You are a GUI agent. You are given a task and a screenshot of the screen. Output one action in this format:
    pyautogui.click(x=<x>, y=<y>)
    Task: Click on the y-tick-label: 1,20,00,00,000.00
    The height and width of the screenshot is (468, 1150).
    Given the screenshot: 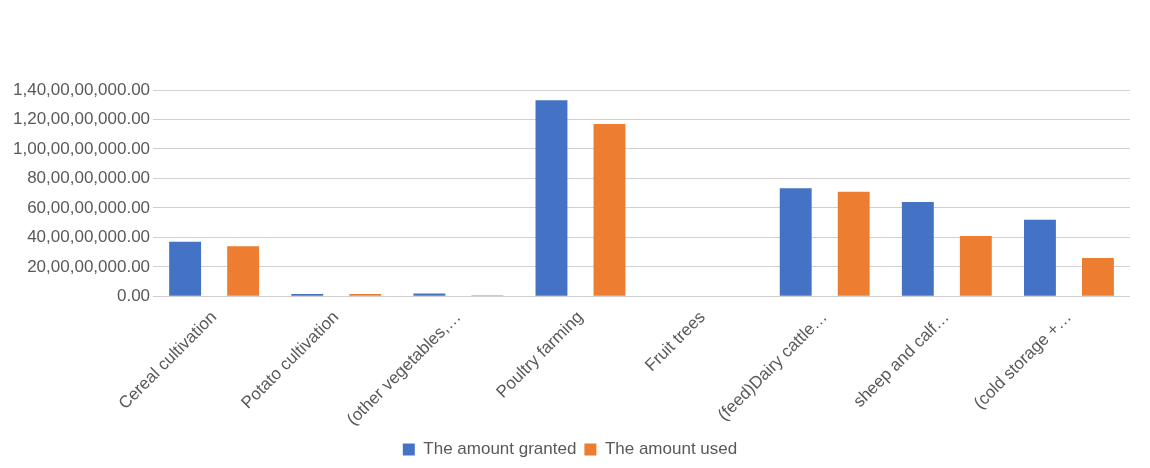 What is the action you would take?
    pyautogui.click(x=81, y=119)
    